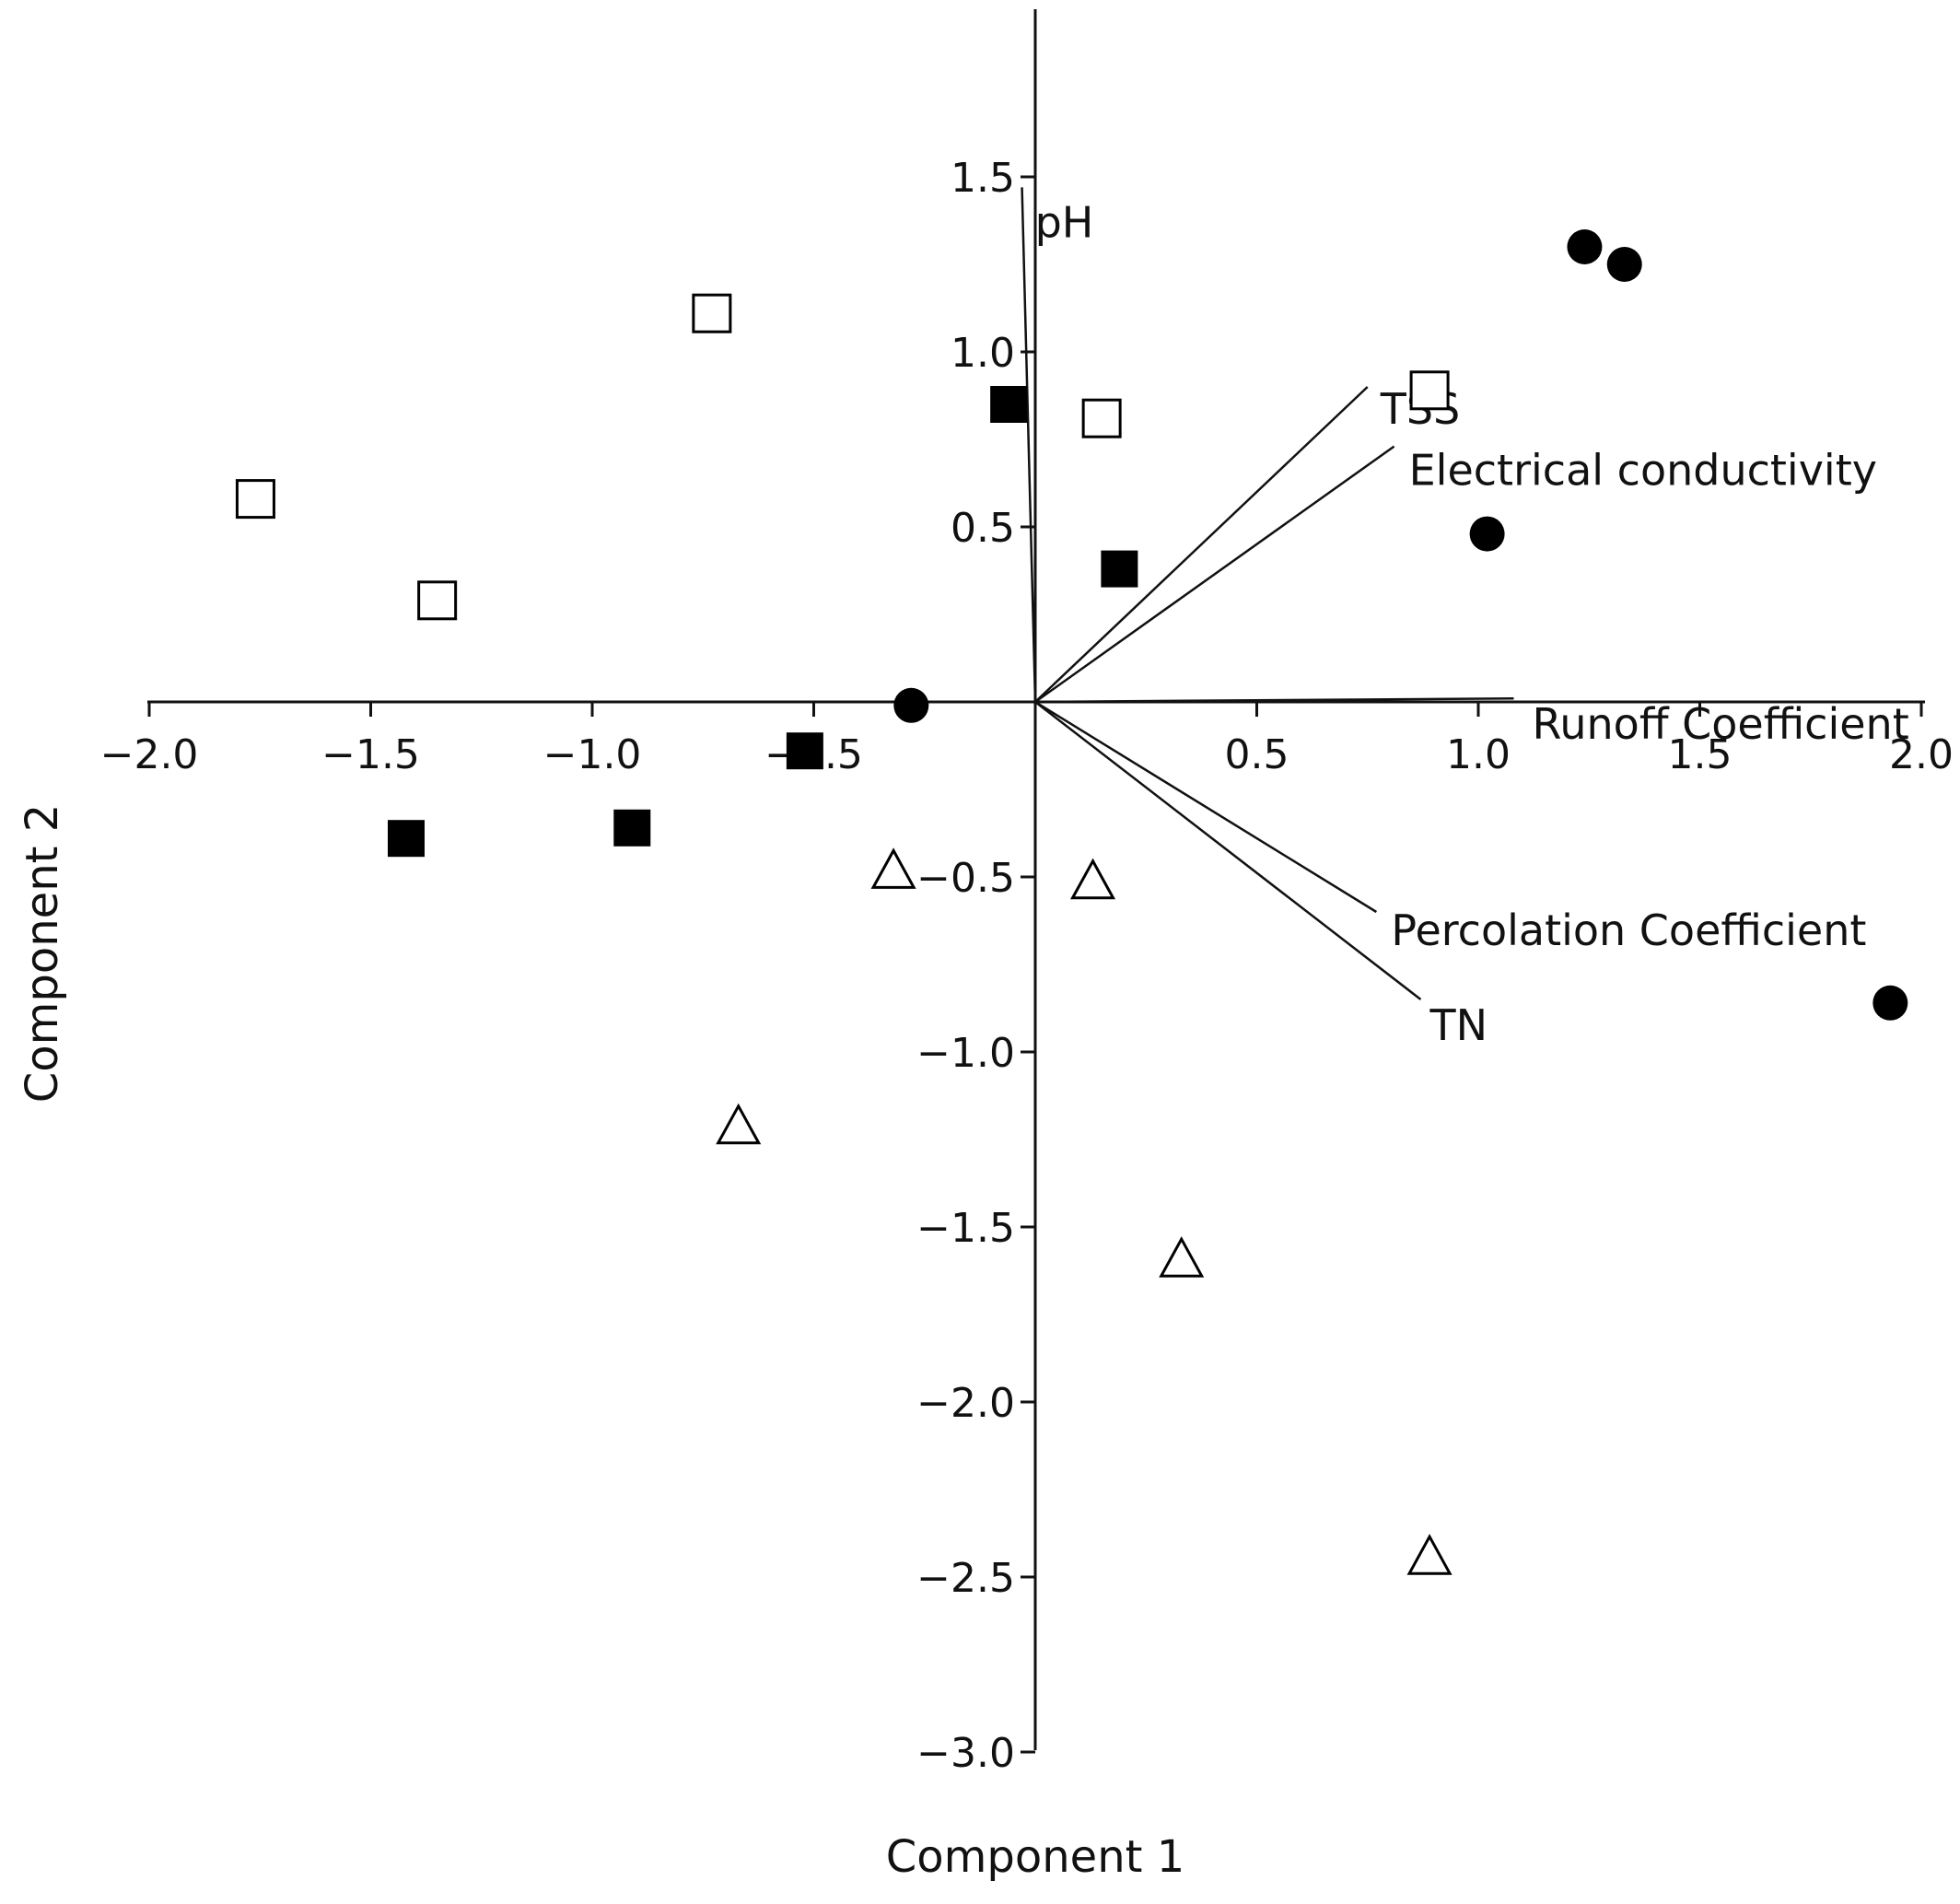 Image resolution: width=1960 pixels, height=1904 pixels. Describe the element at coordinates (965, 1228) in the screenshot. I see `y-tick-label: −1.5` at that location.